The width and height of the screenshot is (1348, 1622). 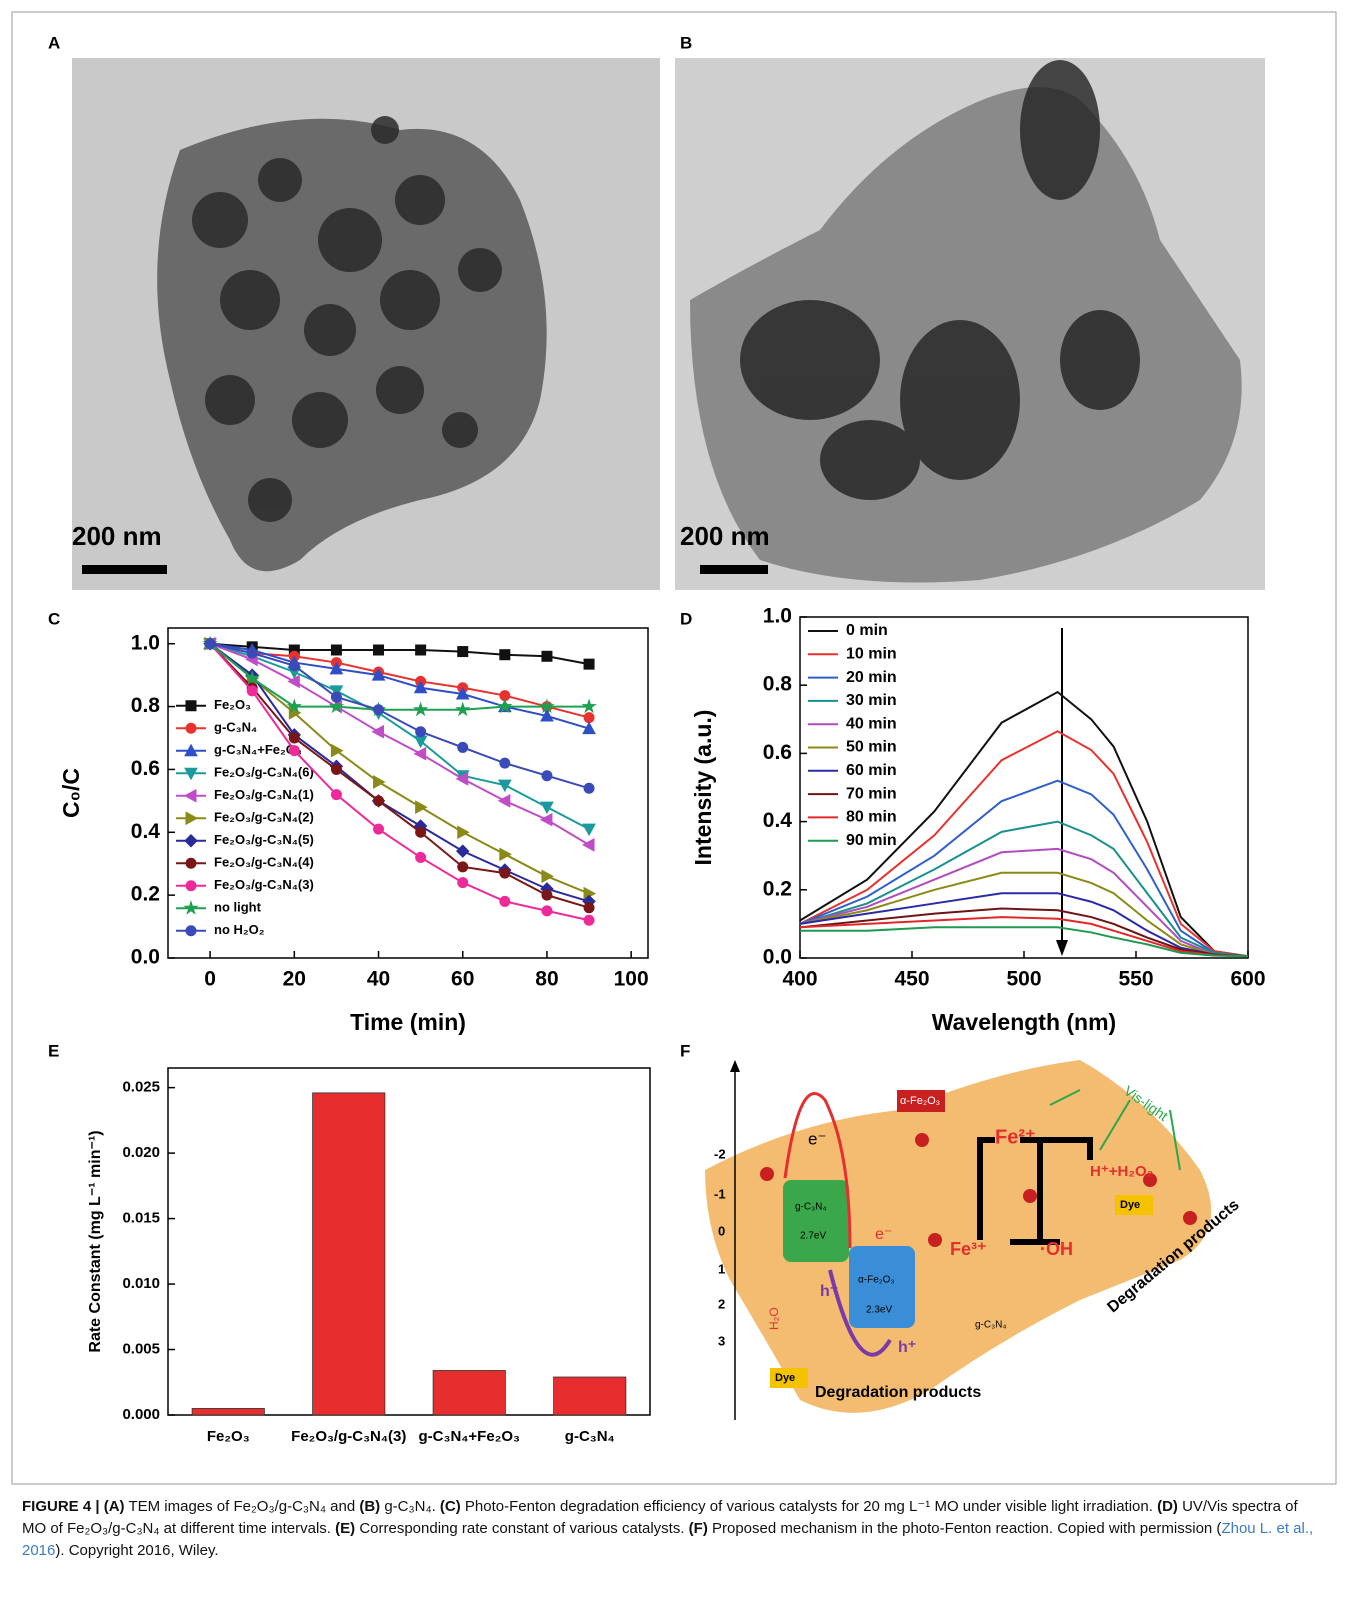 What do you see at coordinates (720, 1153) in the screenshot?
I see `energy-tick: -2` at bounding box center [720, 1153].